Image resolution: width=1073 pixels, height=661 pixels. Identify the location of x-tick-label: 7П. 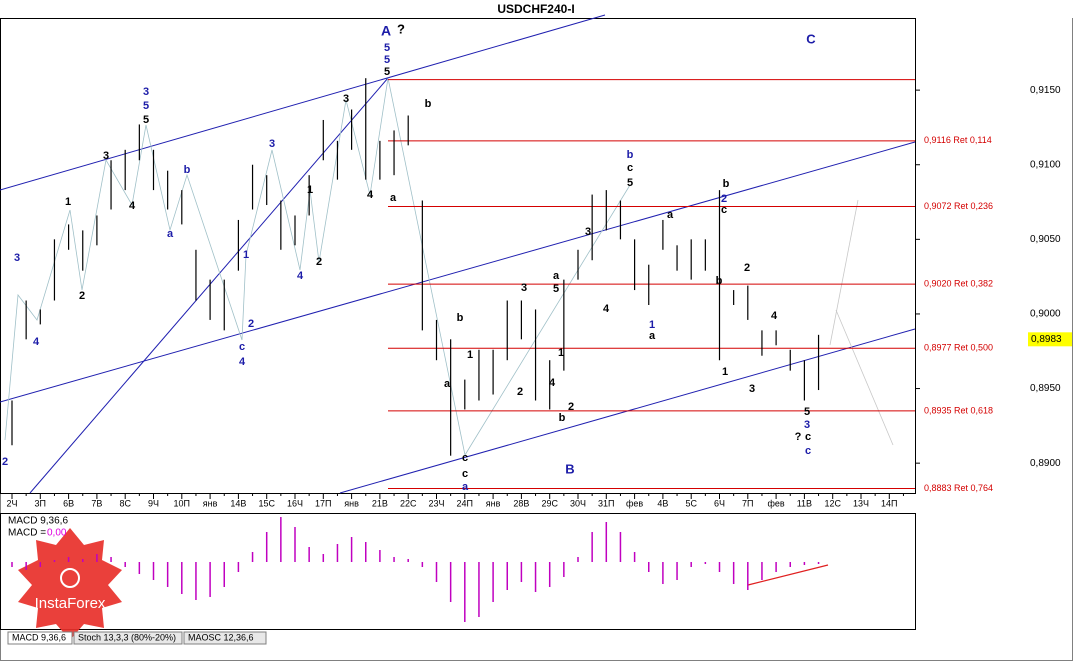
(747, 503).